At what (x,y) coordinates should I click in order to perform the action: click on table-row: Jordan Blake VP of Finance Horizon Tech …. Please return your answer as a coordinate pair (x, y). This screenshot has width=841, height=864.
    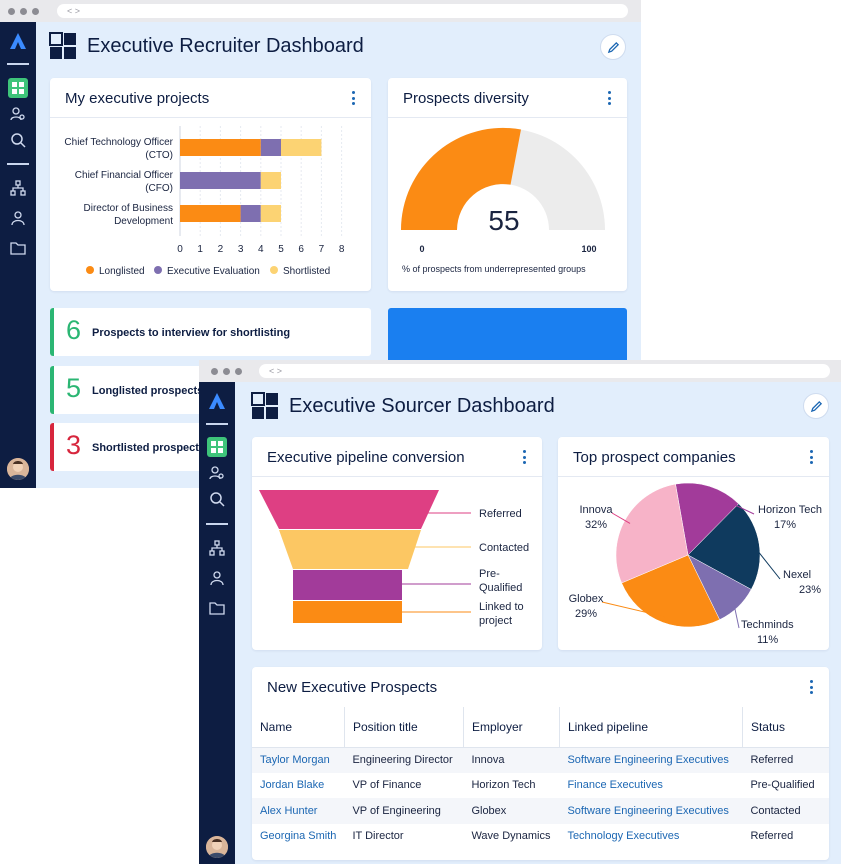
    Looking at the image, I should click on (540, 786).